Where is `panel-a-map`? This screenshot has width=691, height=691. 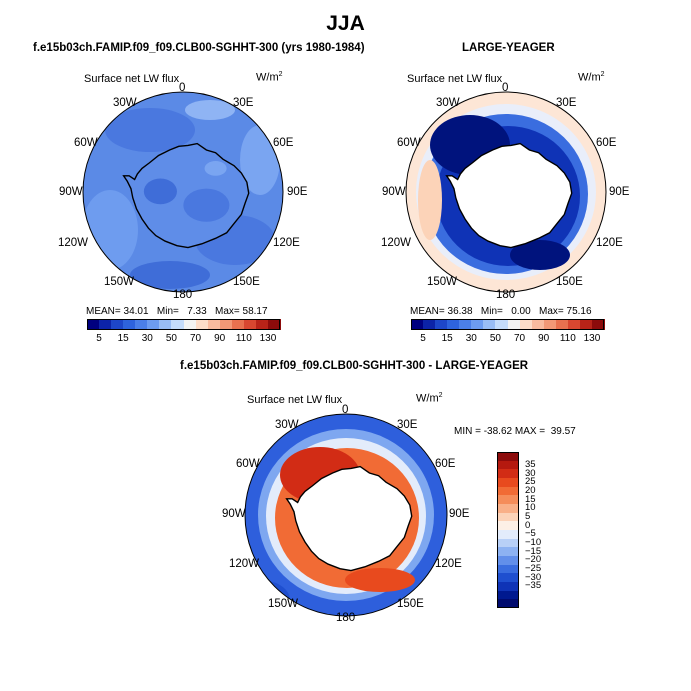
panel-a-map is located at coordinates (183, 192).